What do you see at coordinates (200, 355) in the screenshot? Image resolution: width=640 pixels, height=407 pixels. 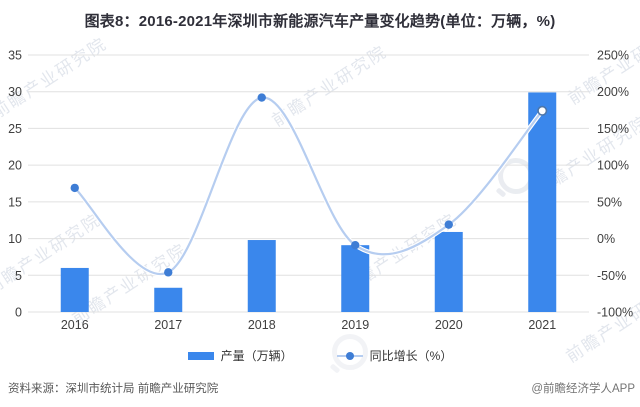 I see `legend-bar-swatch-icon` at bounding box center [200, 355].